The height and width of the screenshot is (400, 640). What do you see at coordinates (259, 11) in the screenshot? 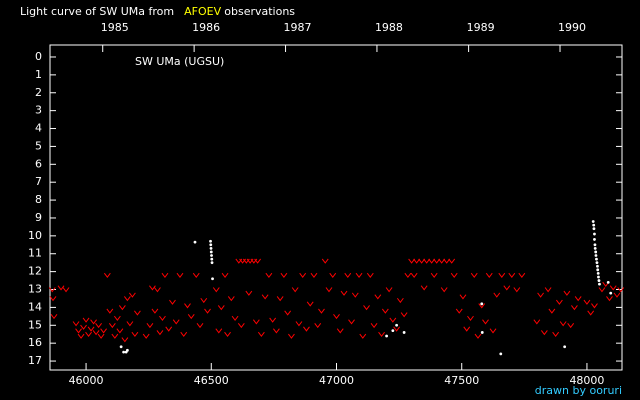
I see `title-part: observations` at bounding box center [259, 11].